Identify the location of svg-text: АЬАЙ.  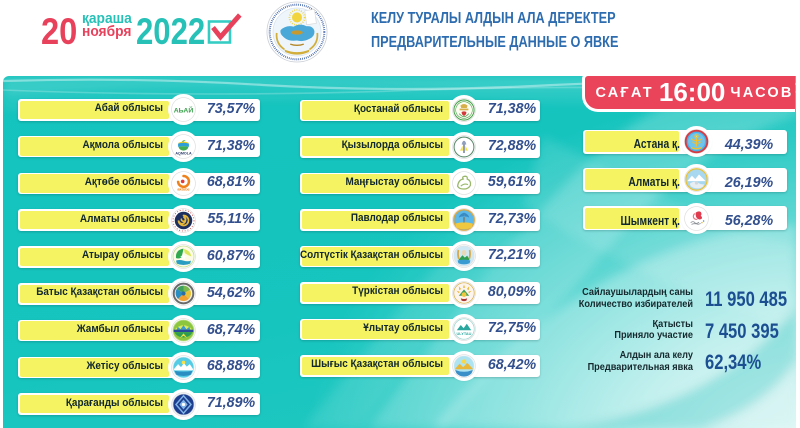
(183, 110).